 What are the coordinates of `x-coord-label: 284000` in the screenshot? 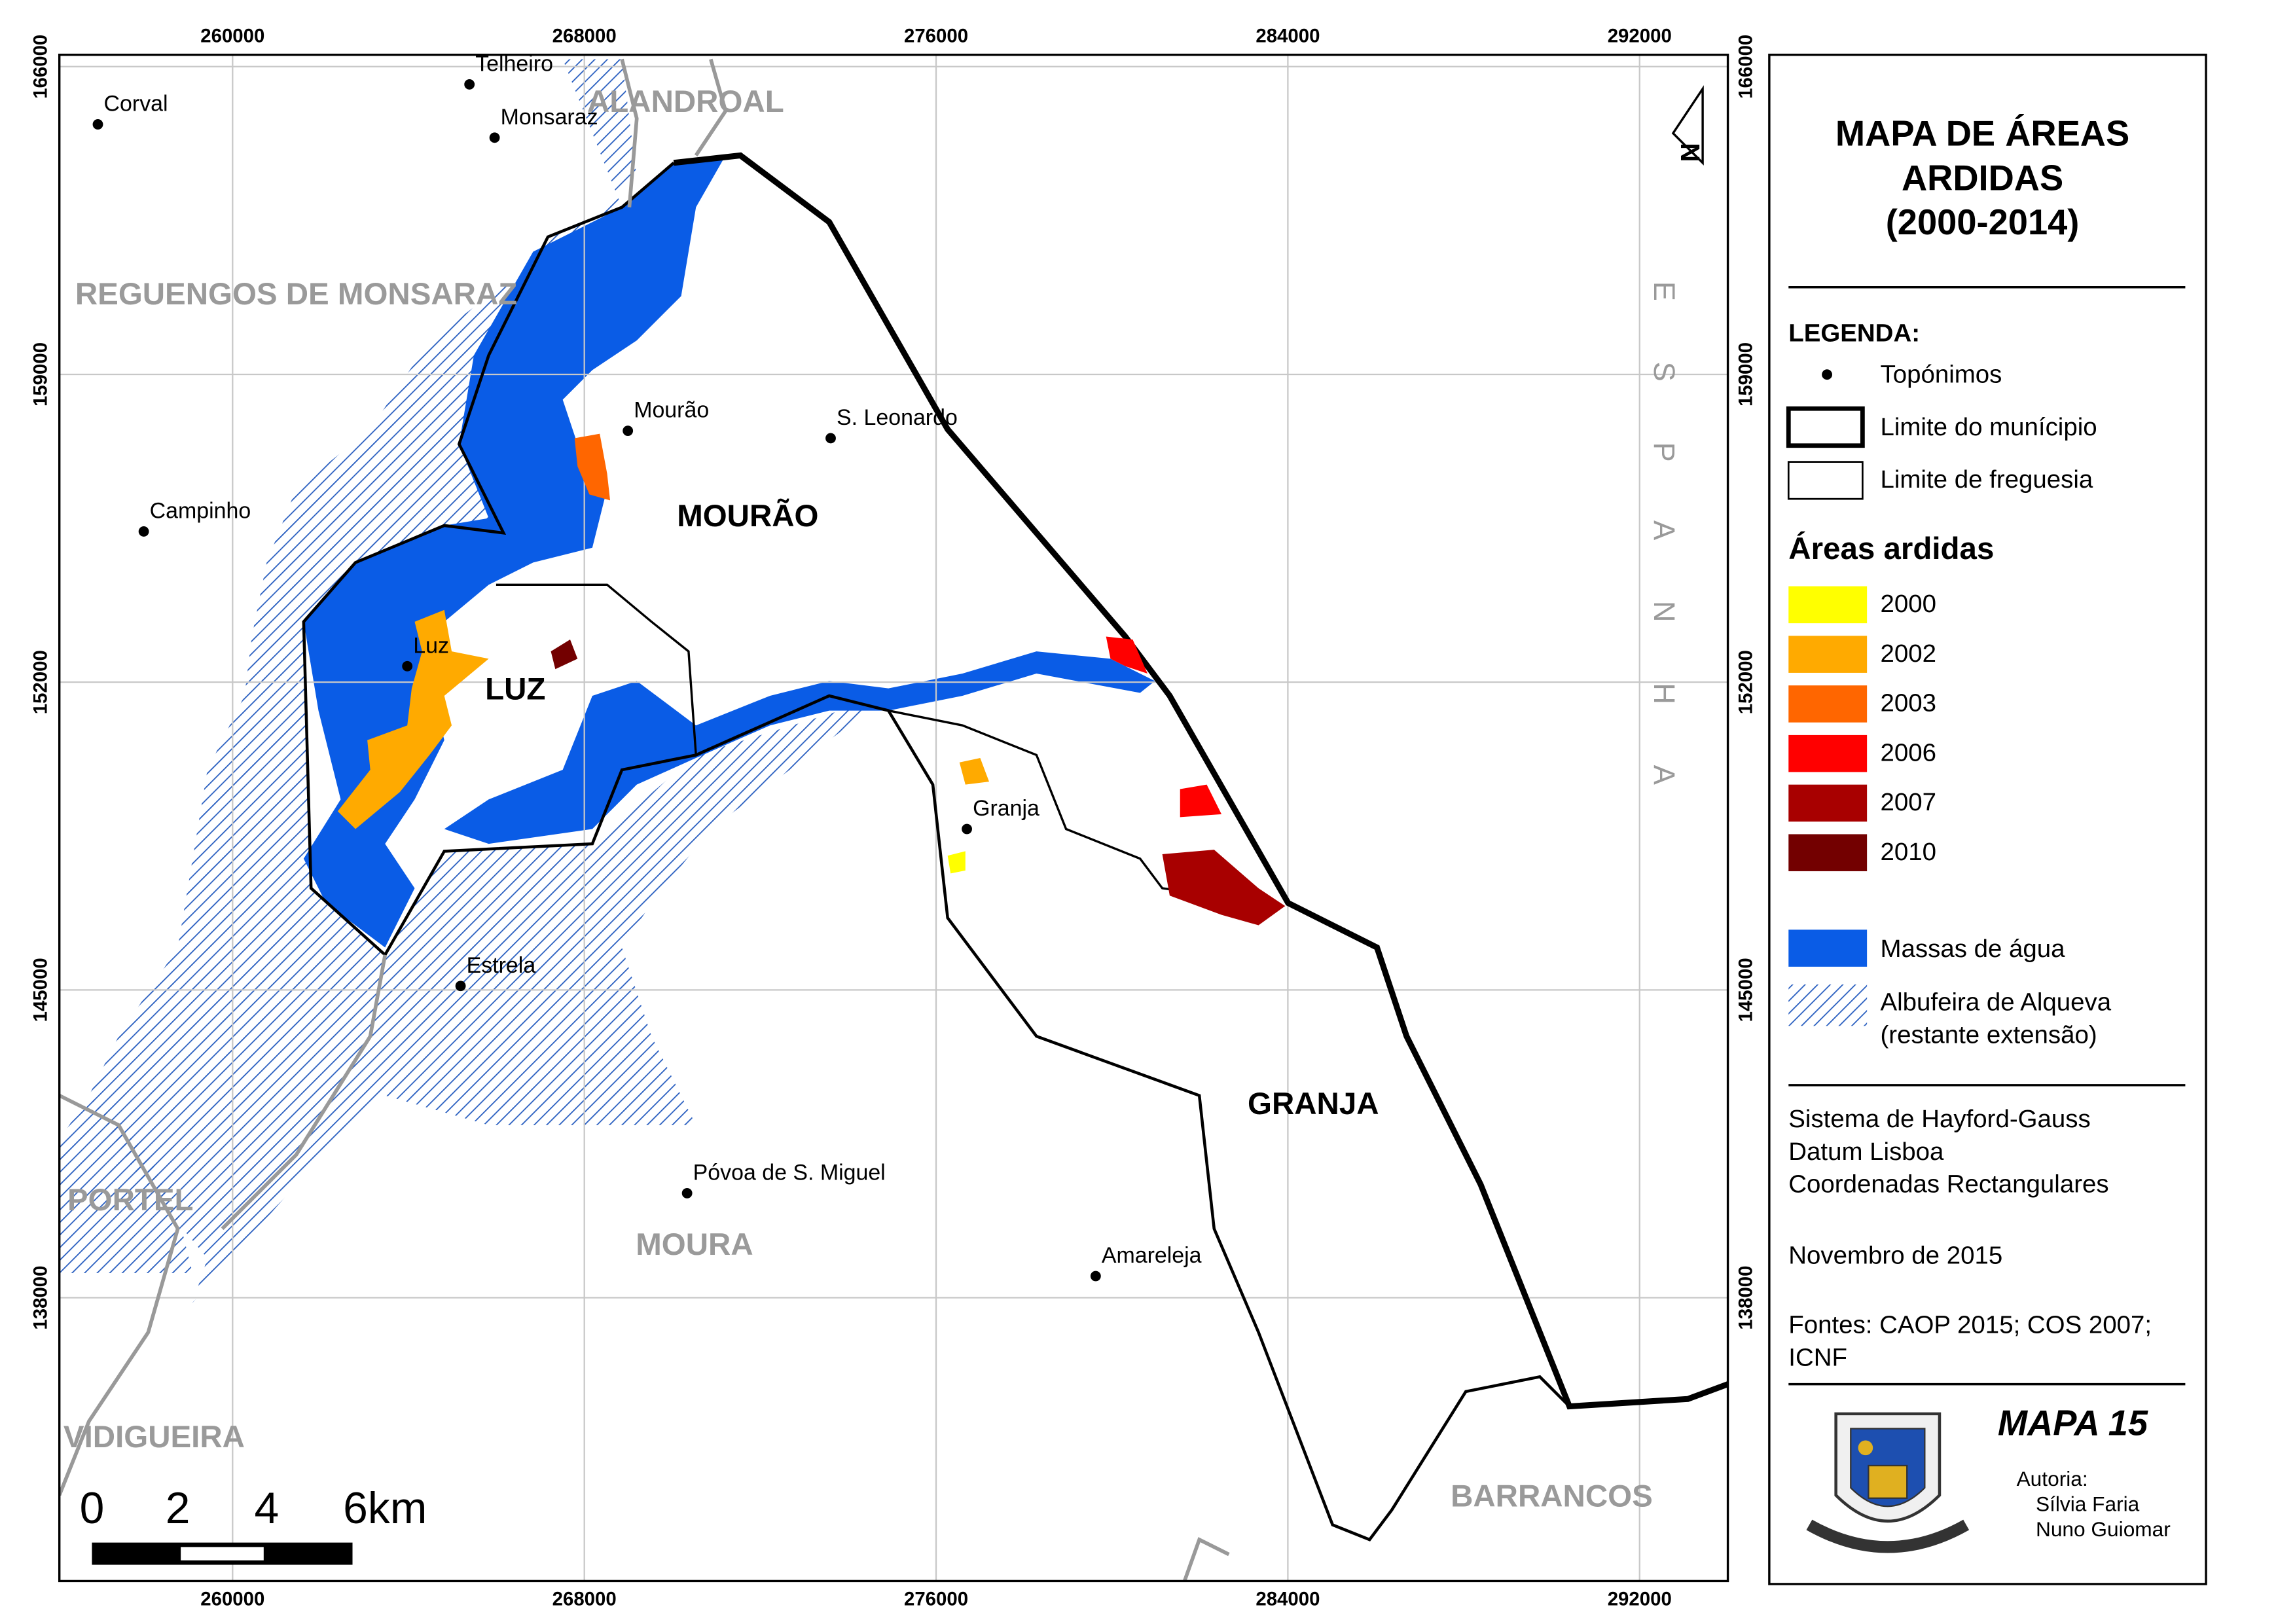 It's located at (1288, 1599).